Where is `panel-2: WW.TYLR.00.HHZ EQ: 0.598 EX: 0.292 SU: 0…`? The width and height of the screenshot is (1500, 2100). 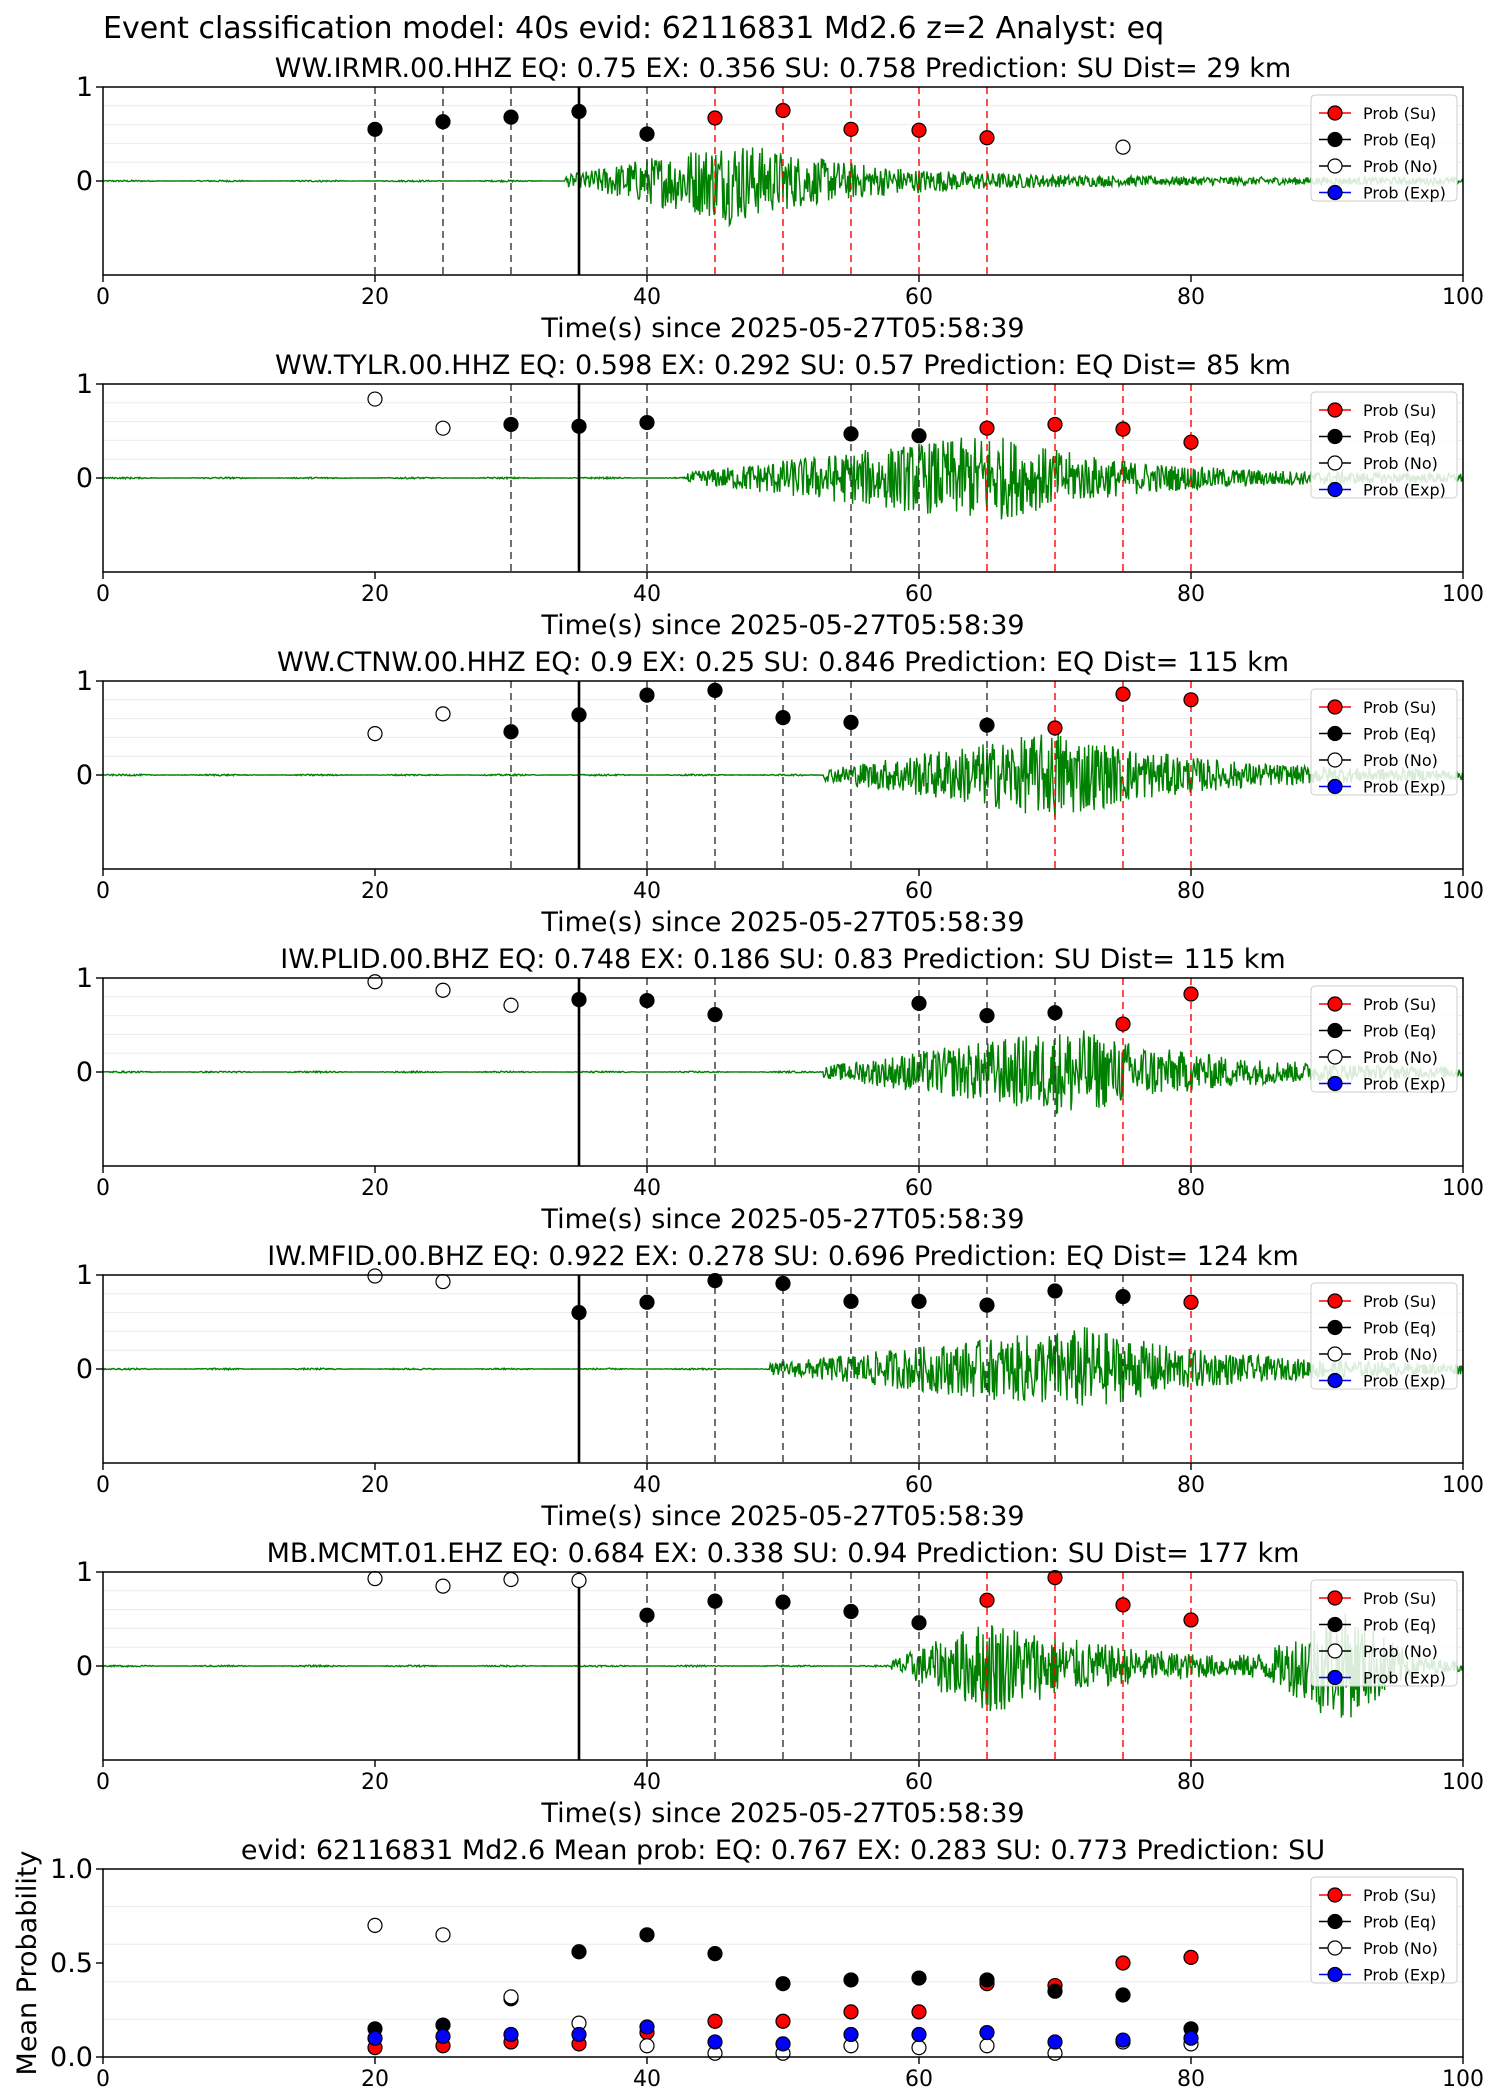 panel-2: WW.TYLR.00.HHZ EQ: 0.598 EX: 0.292 SU: 0… is located at coordinates (780, 495).